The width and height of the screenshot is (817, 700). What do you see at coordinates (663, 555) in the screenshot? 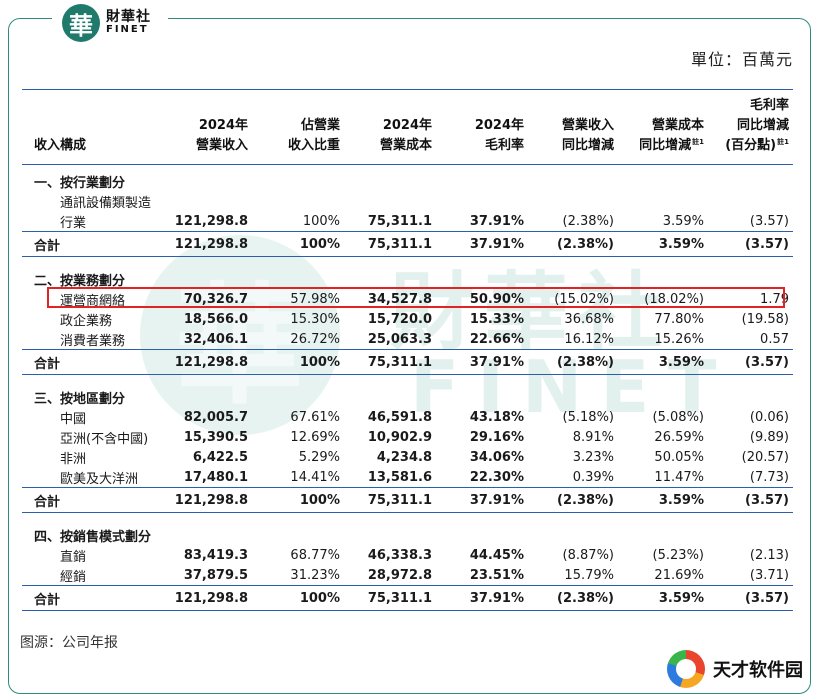
I see `table-cell: (5.23%)` at bounding box center [663, 555].